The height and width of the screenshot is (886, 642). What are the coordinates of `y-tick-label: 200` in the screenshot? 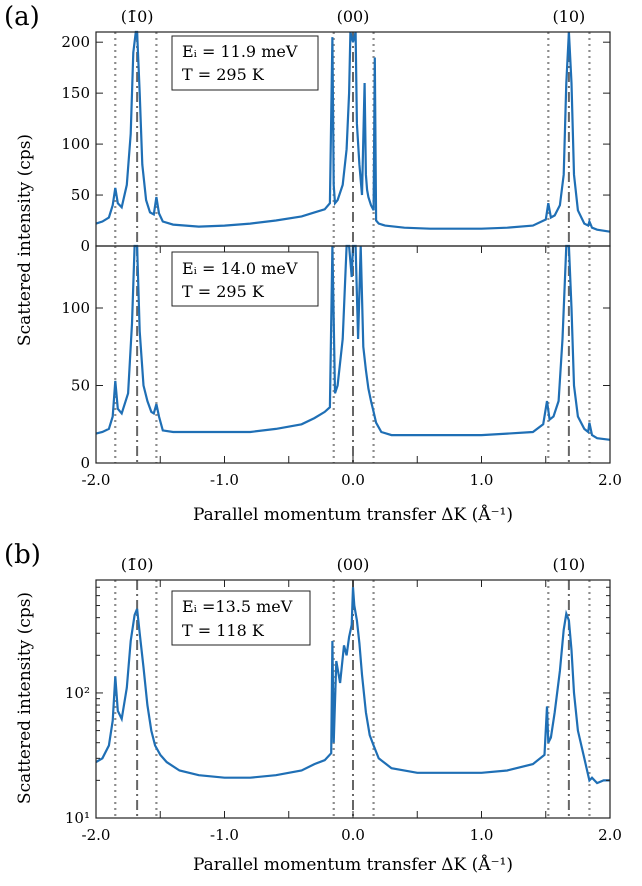 It's located at (75, 42).